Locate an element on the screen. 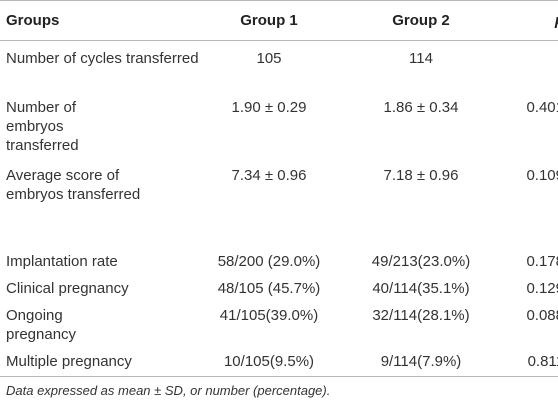  group-2-value: 114 is located at coordinates (421, 58).